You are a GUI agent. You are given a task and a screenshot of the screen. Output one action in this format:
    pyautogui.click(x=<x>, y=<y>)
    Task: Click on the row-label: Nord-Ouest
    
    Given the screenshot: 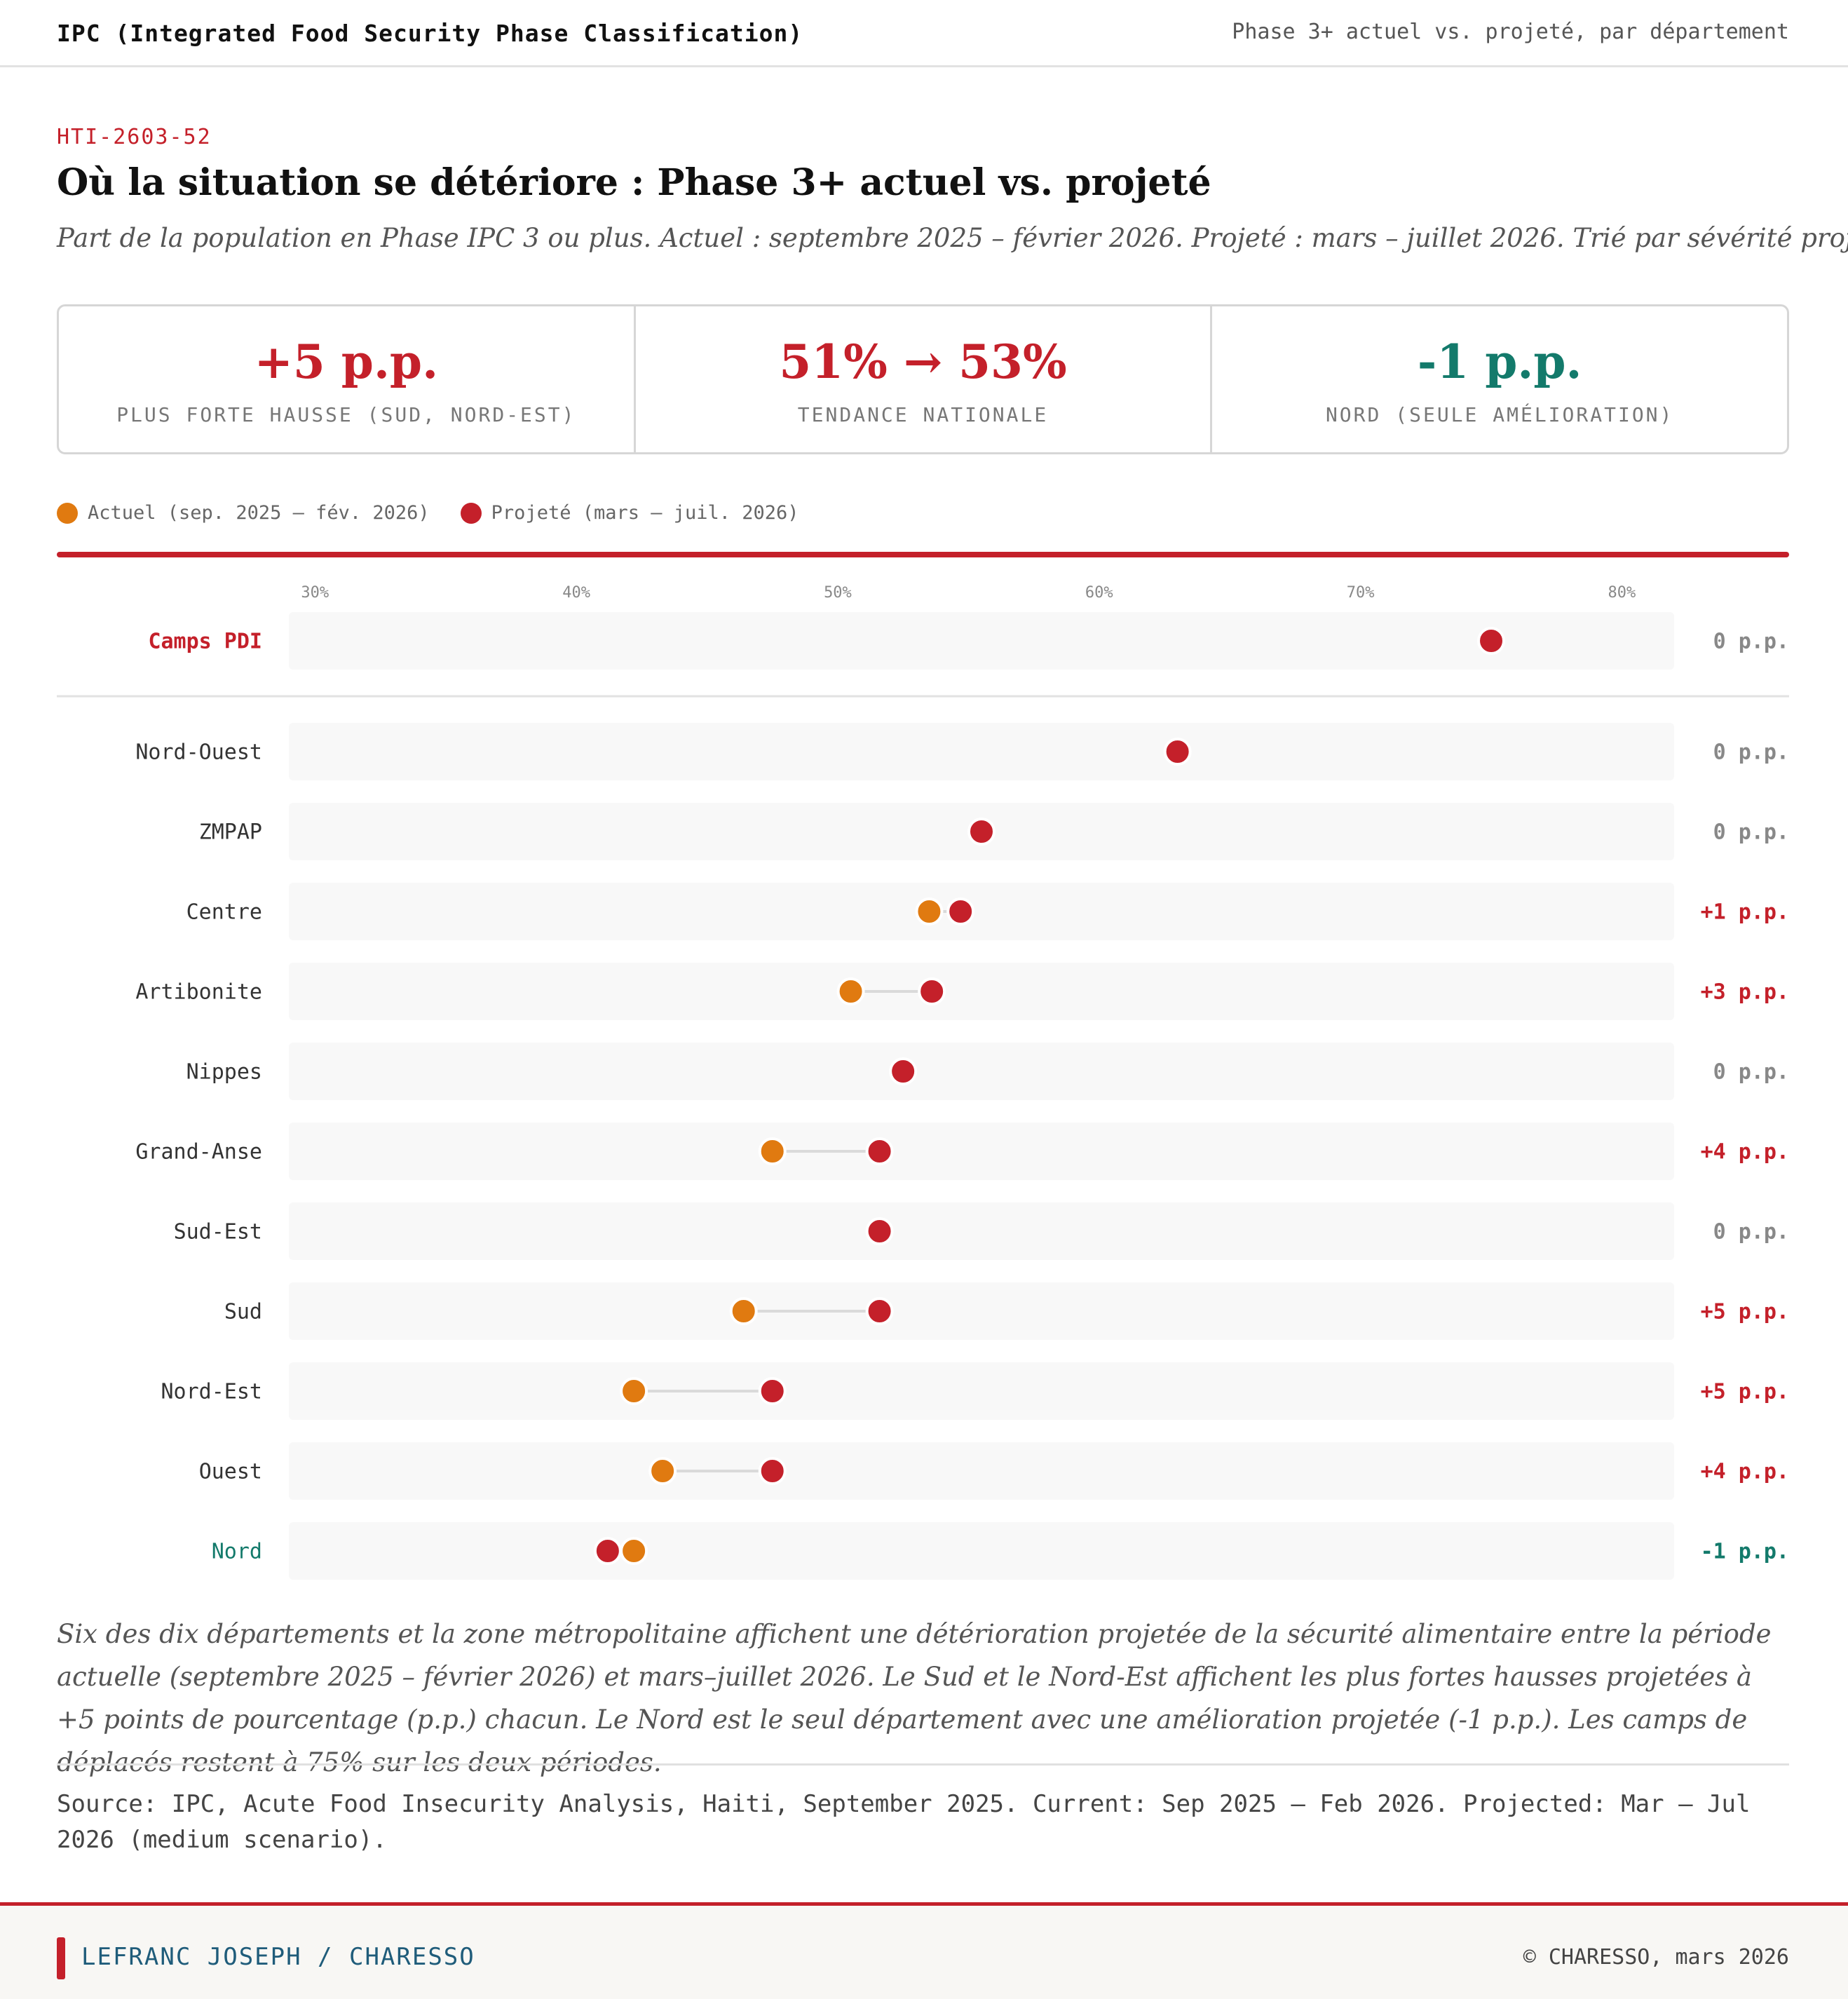 What is the action you would take?
    pyautogui.click(x=198, y=752)
    